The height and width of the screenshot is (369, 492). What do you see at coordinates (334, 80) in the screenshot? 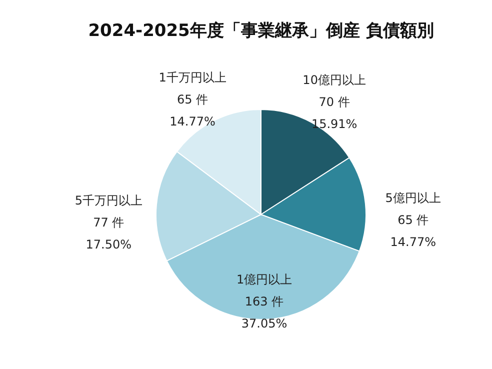
I see `slice-label: 10億円以上` at bounding box center [334, 80].